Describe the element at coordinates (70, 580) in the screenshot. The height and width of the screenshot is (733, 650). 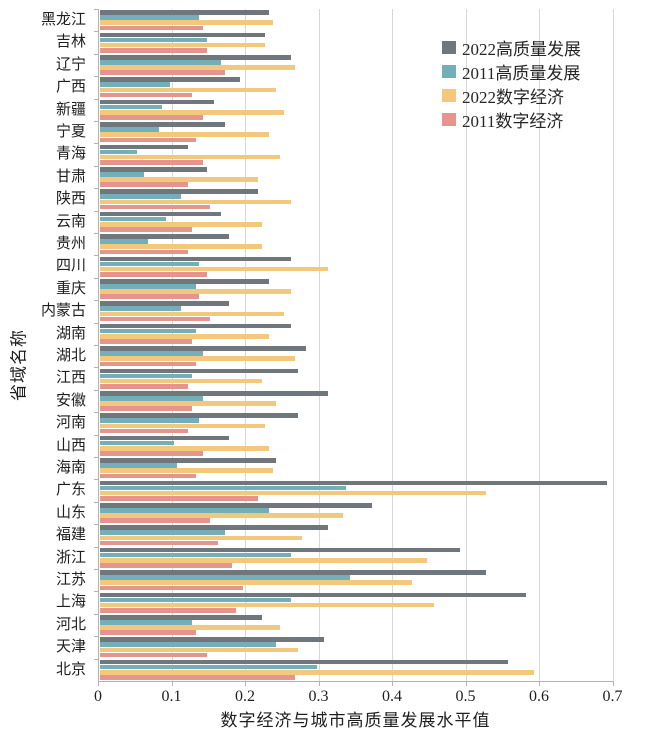
I see `category-label-江苏: 江苏` at that location.